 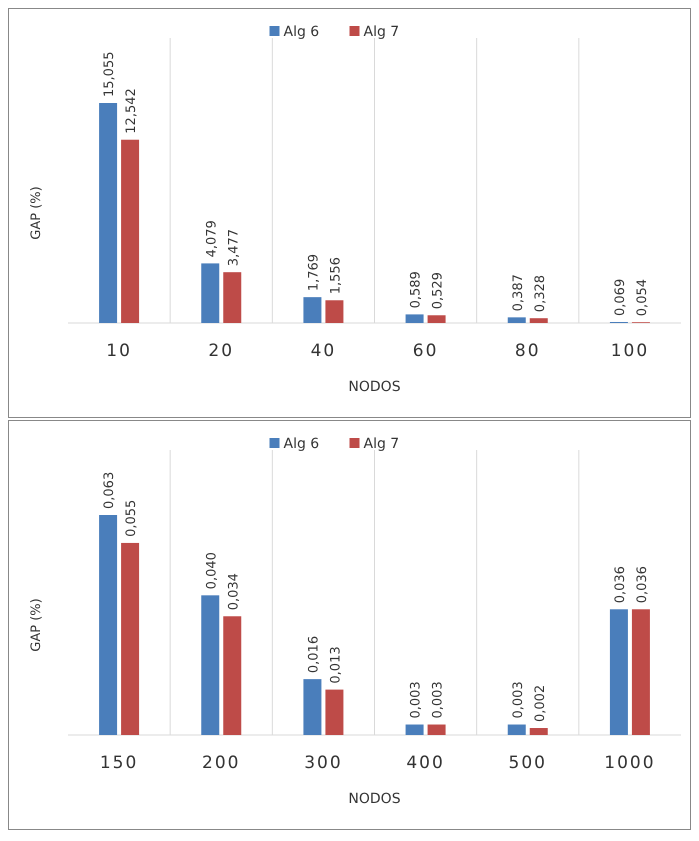 I want to click on x-tick-label: 1000, so click(x=630, y=763).